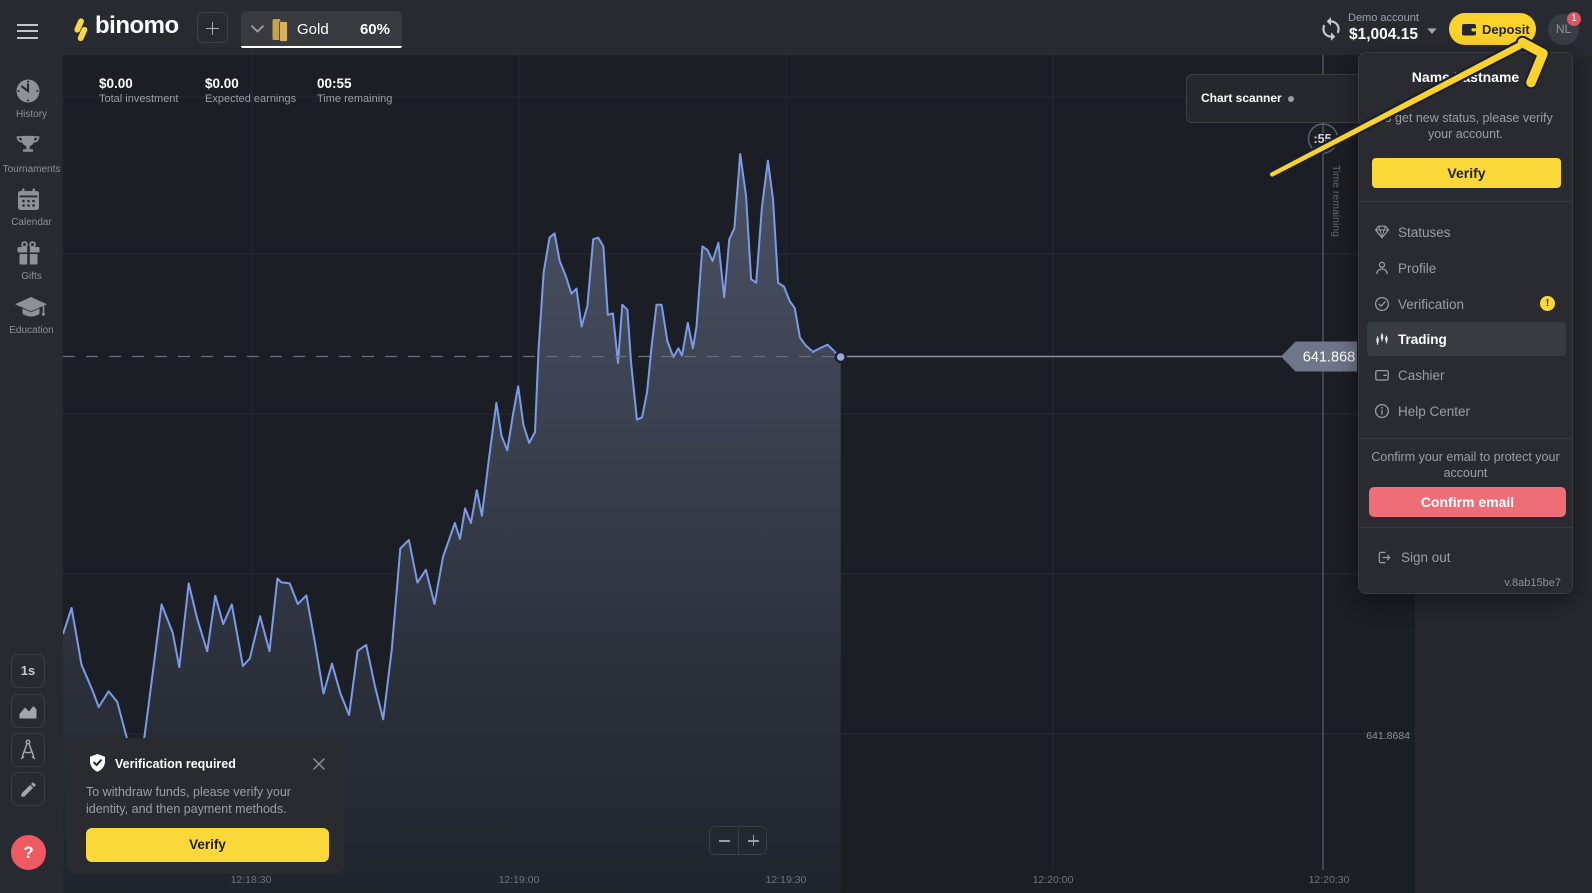 Image resolution: width=1592 pixels, height=893 pixels. I want to click on svg-text: :55, so click(1322, 139).